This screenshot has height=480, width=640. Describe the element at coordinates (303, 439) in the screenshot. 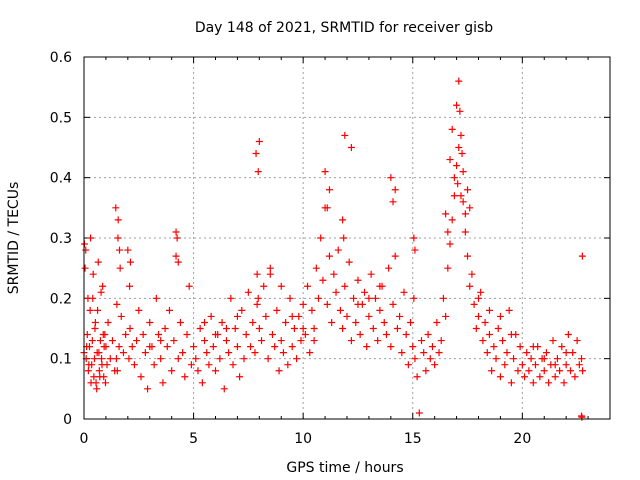

I see `x-tick-label: 10` at that location.